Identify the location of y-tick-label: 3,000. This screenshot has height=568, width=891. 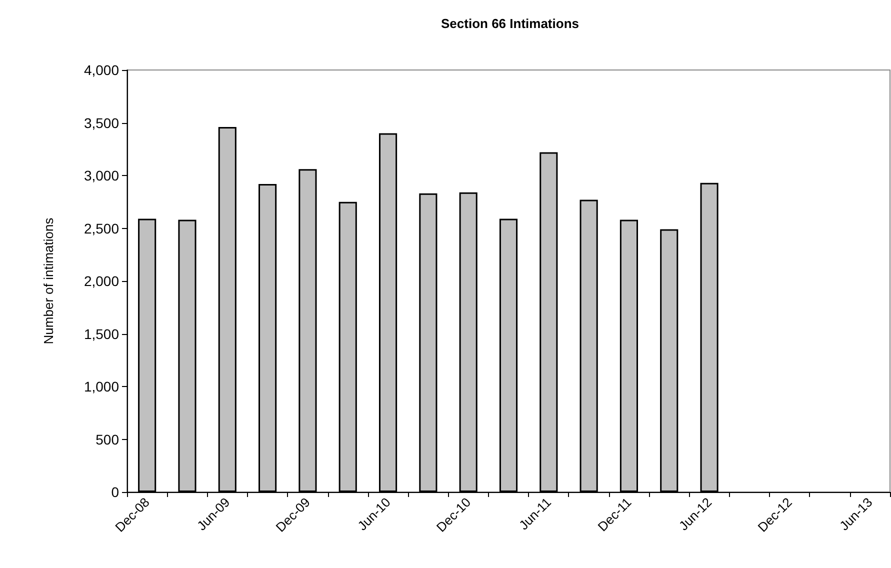
(102, 176).